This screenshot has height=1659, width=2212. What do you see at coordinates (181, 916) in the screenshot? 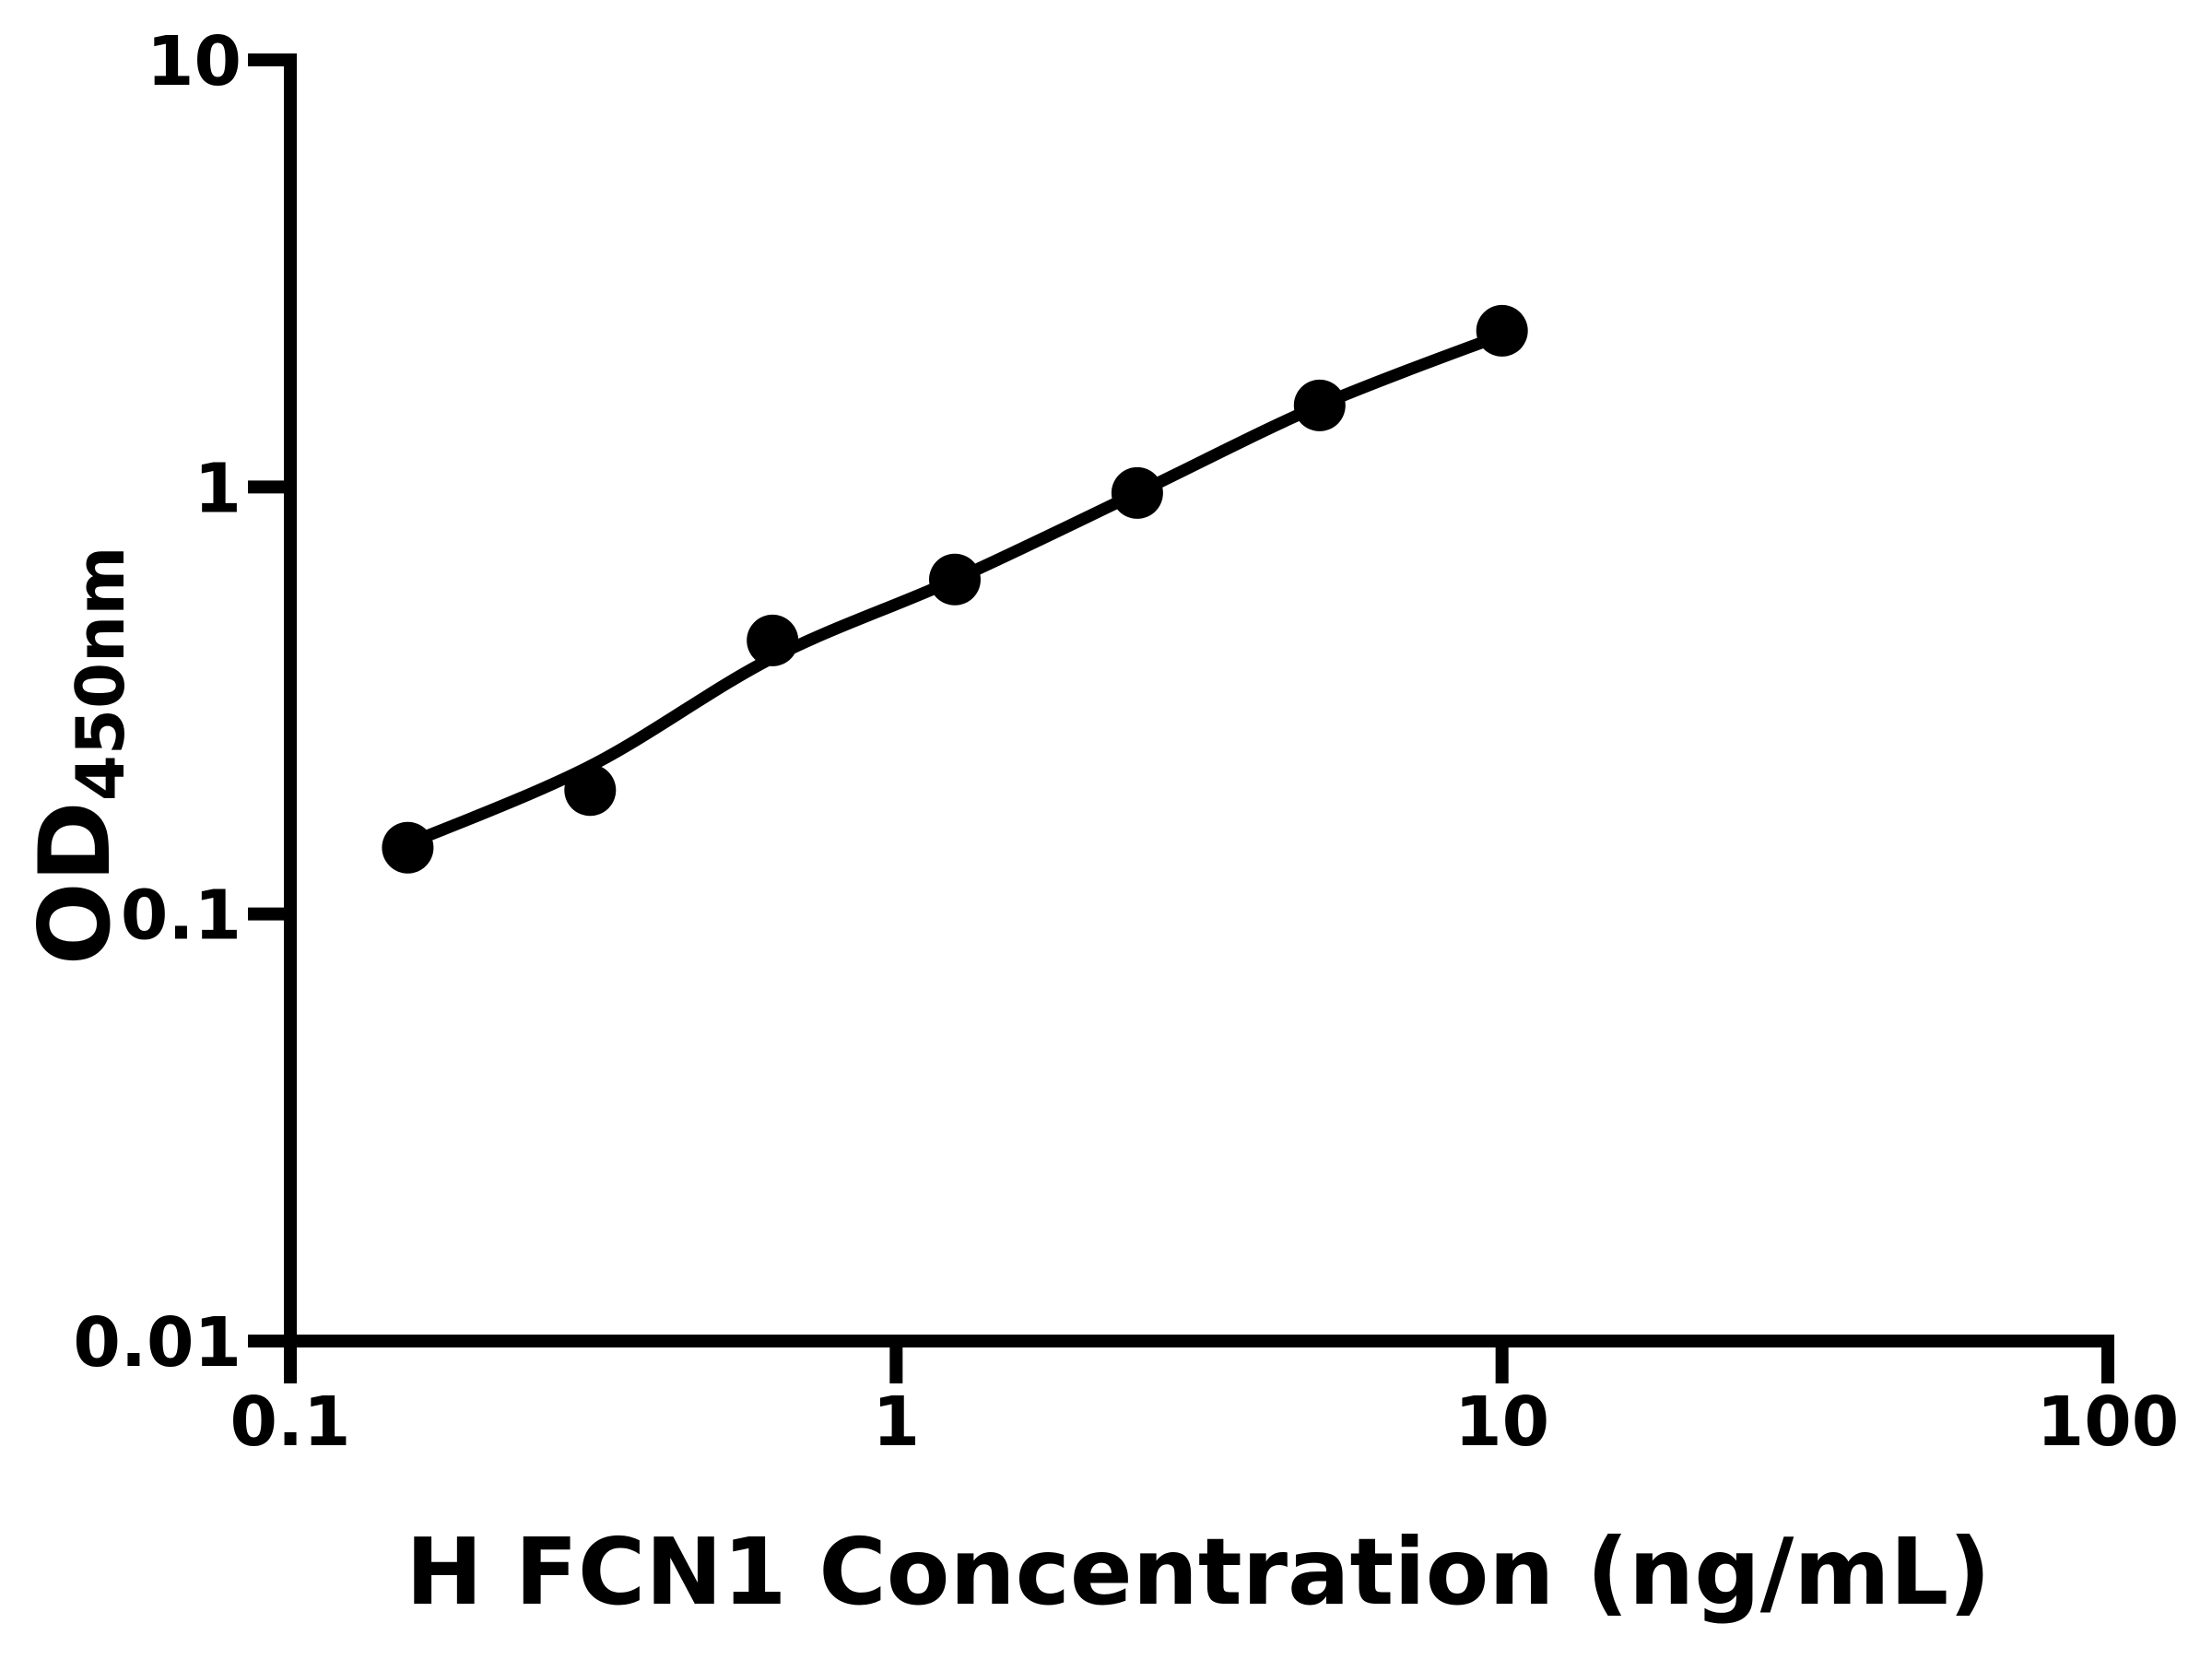
I see `y-tick-label: 0.1` at bounding box center [181, 916].